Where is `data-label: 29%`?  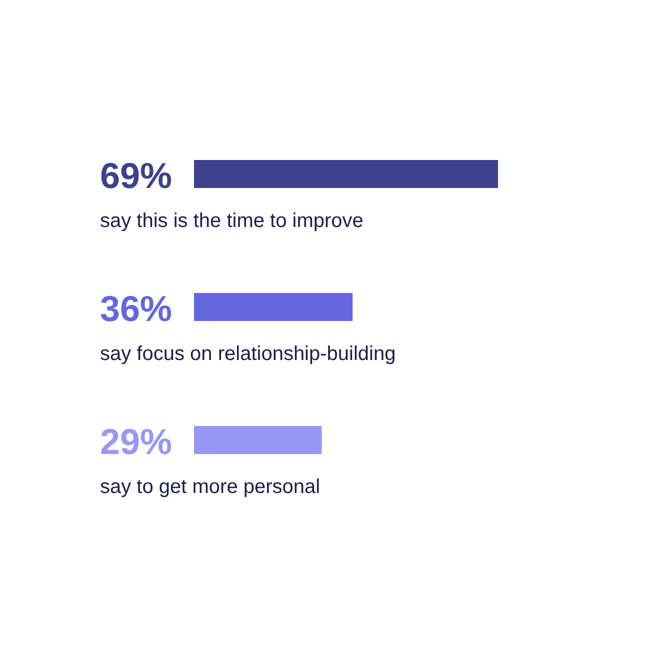
data-label: 29% is located at coordinates (136, 441).